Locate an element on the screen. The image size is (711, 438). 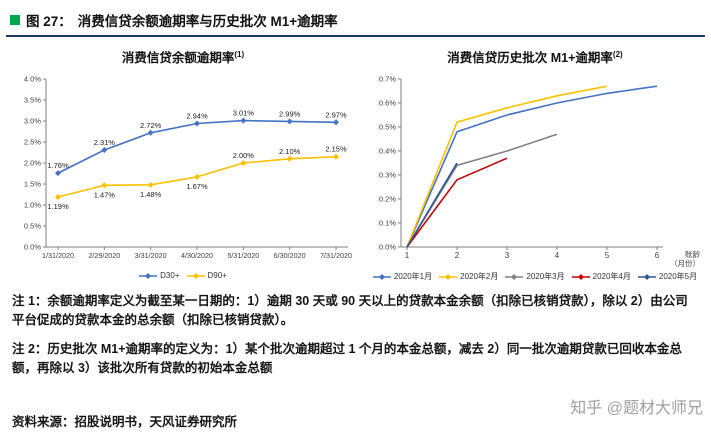
svg-text: 0.6% is located at coordinates (387, 103).